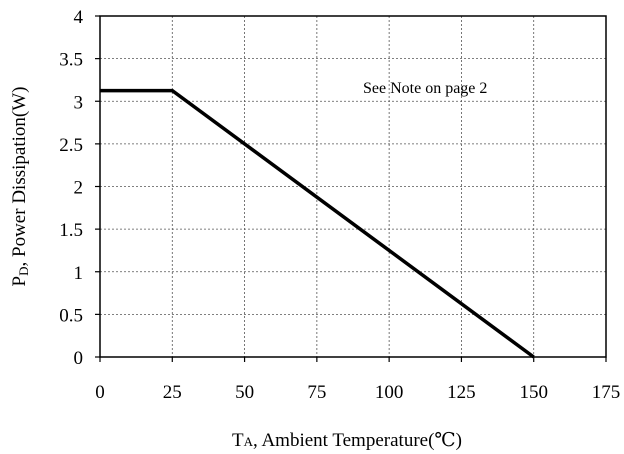 The width and height of the screenshot is (624, 454). I want to click on x-axis-title-subscript: A, so click(249, 441).